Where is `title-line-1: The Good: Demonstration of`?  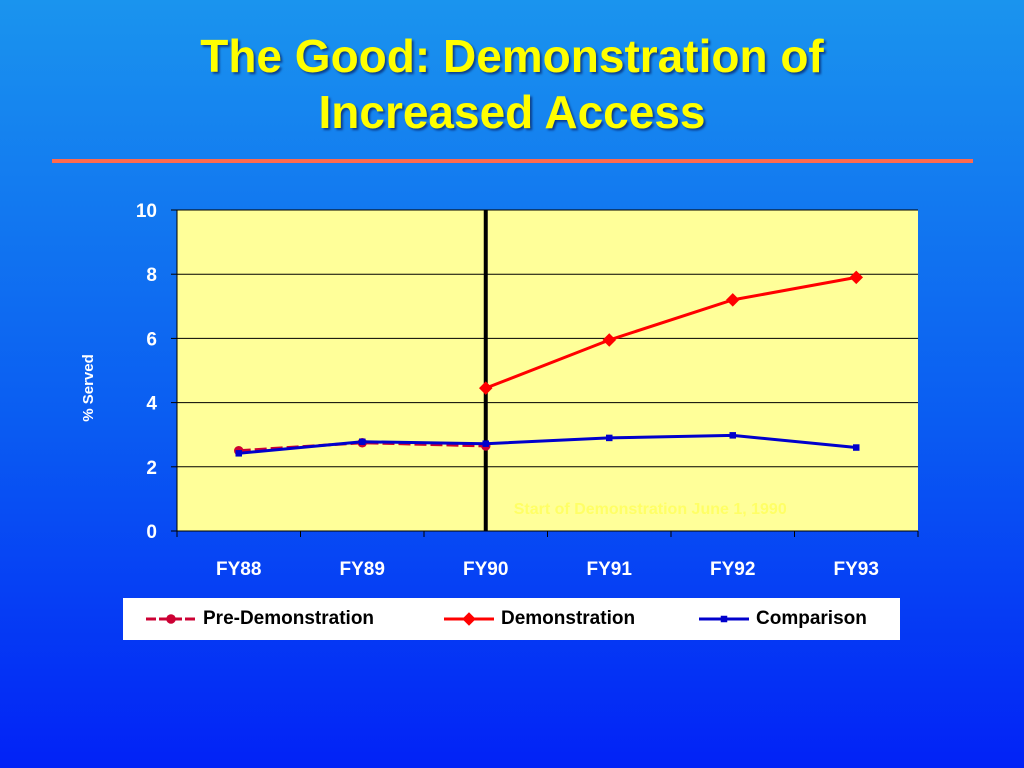
title-line-1: The Good: Demonstration of is located at coordinates (512, 56).